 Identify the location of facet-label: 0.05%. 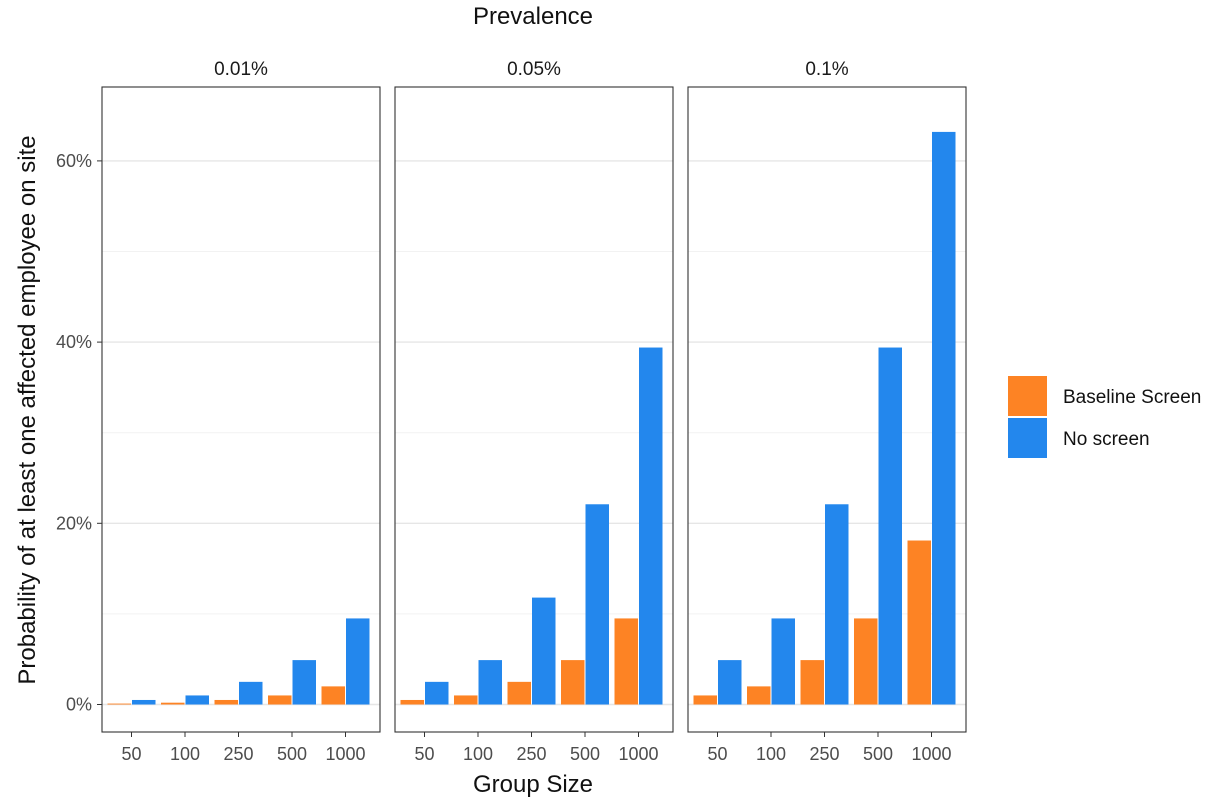
(534, 69).